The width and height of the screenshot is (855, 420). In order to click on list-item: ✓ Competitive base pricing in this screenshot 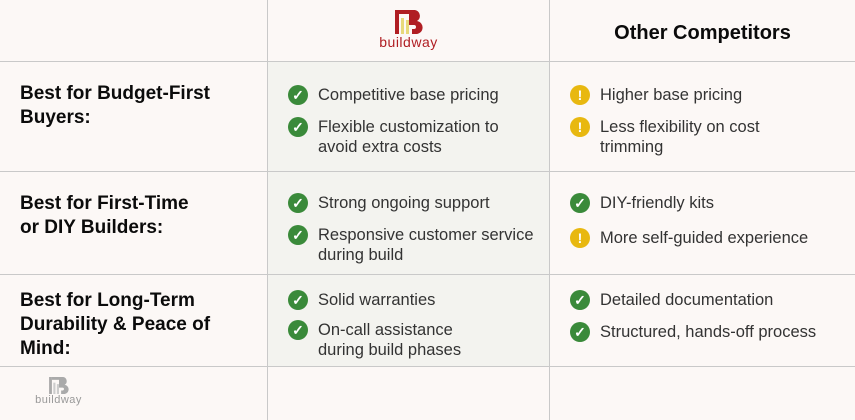, I will do `click(418, 95)`.